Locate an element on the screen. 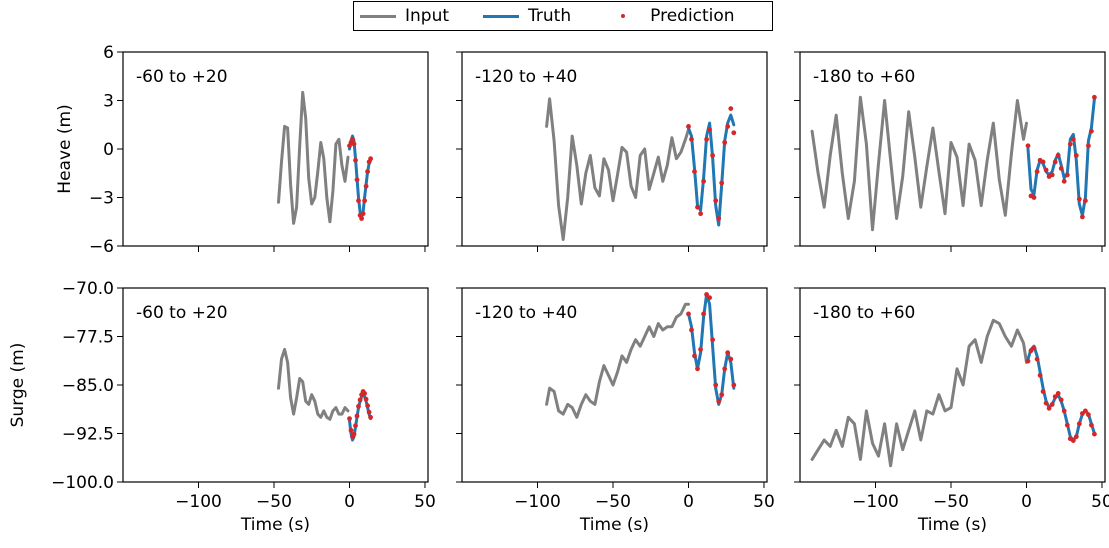 Image resolution: width=1109 pixels, height=548 pixels. legend-prediction-label: Prediction is located at coordinates (692, 16).